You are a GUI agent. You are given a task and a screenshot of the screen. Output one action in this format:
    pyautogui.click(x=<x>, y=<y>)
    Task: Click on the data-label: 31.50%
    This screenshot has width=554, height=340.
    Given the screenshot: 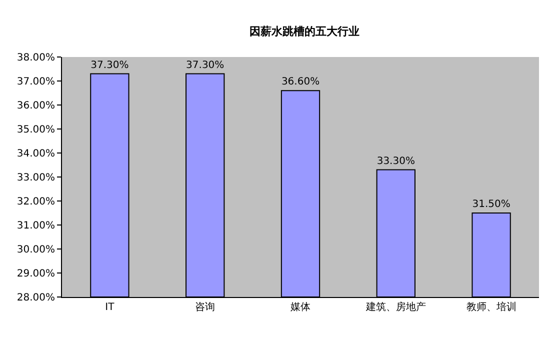 What is the action you would take?
    pyautogui.click(x=491, y=204)
    